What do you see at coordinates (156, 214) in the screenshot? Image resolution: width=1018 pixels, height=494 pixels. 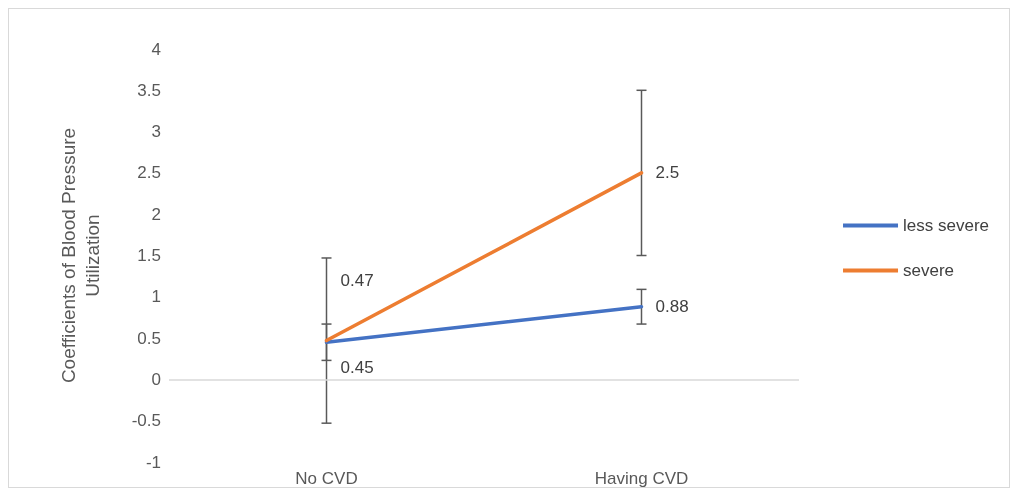 I see `y-tick-label: 2` at bounding box center [156, 214].